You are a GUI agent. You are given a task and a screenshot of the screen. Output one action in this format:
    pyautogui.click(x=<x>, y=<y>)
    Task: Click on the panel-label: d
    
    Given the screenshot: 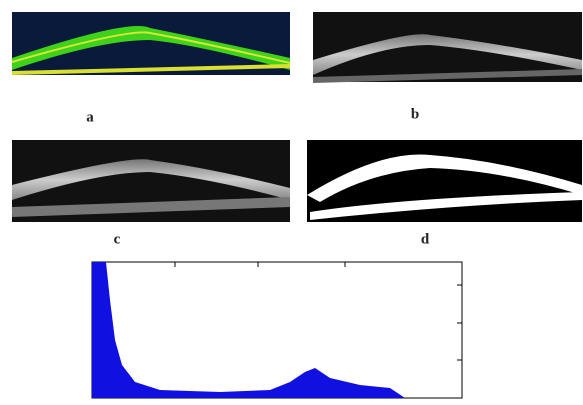 What is the action you would take?
    pyautogui.click(x=425, y=239)
    